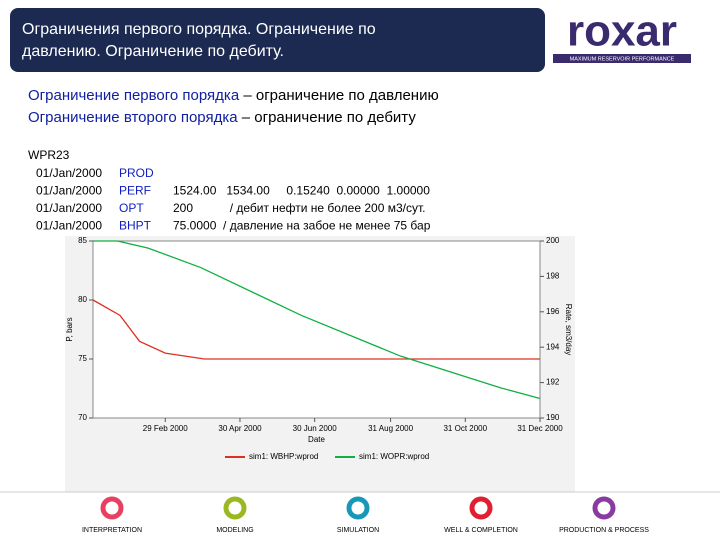 The image size is (720, 545). What do you see at coordinates (301, 191) in the screenshot?
I see `code-args: 1524.00 1534.00 0.15240 0.00000 1.00000` at bounding box center [301, 191].